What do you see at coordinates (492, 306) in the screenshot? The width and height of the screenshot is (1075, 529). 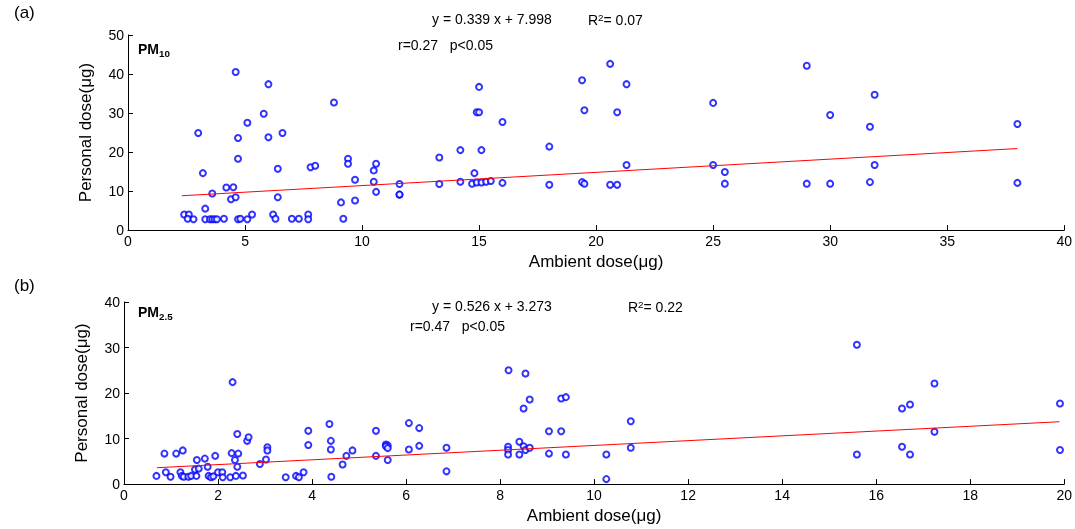 I see `annotation: y = 0.526 x + 3.273` at bounding box center [492, 306].